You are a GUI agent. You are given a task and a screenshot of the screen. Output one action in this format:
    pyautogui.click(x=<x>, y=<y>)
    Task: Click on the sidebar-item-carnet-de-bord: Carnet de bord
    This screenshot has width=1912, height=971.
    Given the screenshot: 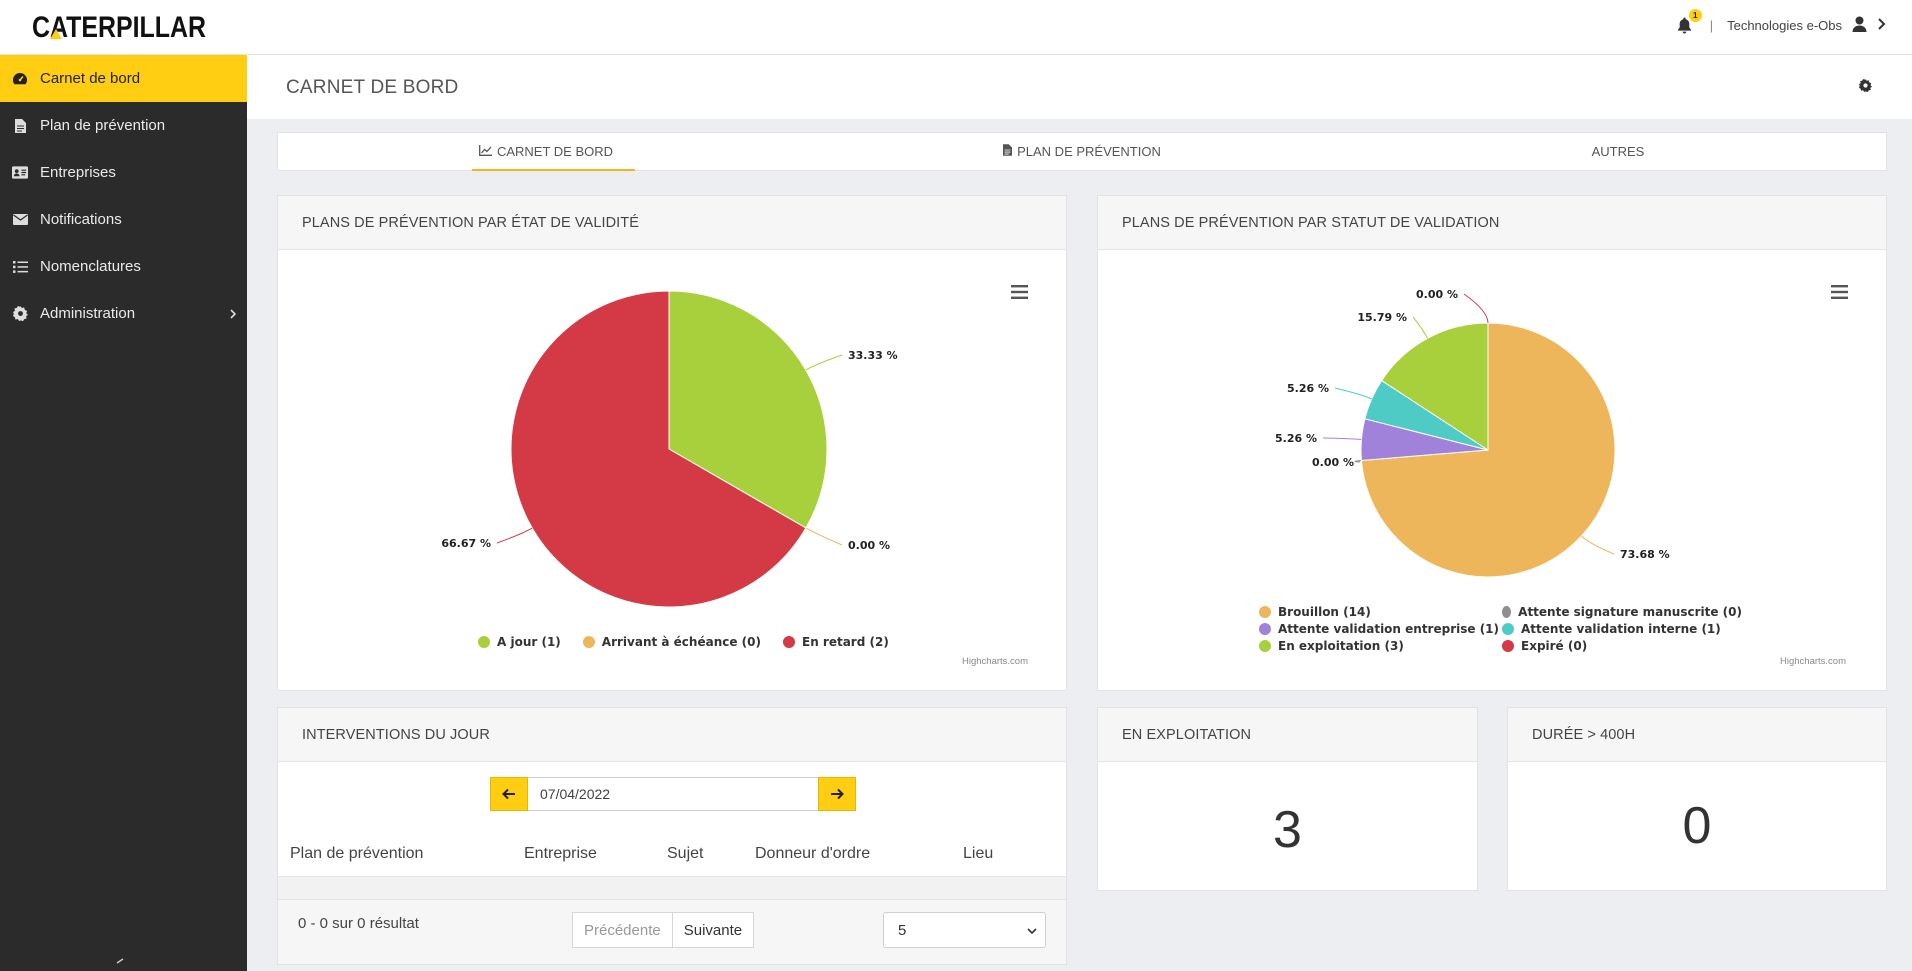 What is the action you would take?
    pyautogui.click(x=123, y=78)
    